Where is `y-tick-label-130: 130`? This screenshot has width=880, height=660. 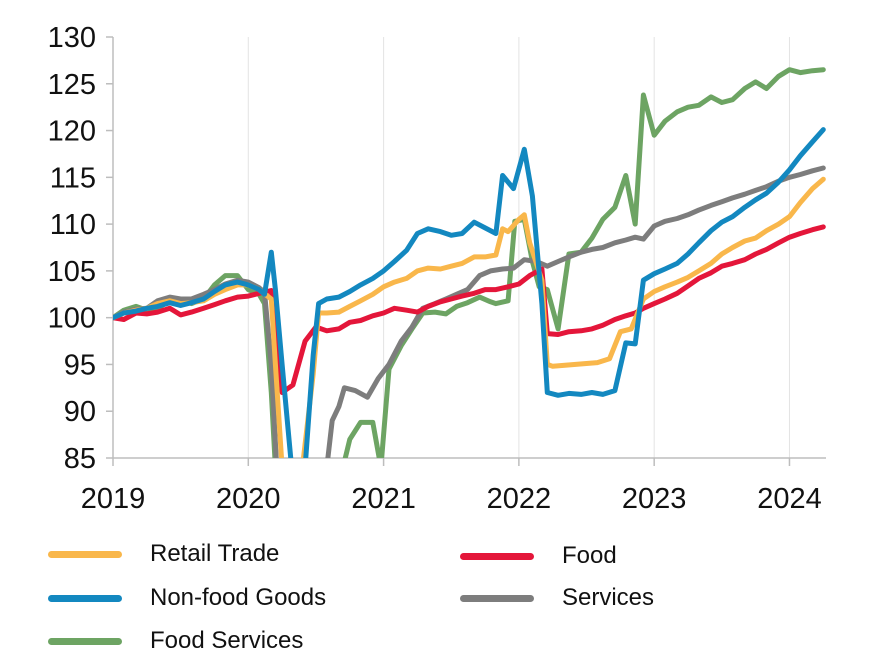
y-tick-label-130: 130 is located at coordinates (72, 38).